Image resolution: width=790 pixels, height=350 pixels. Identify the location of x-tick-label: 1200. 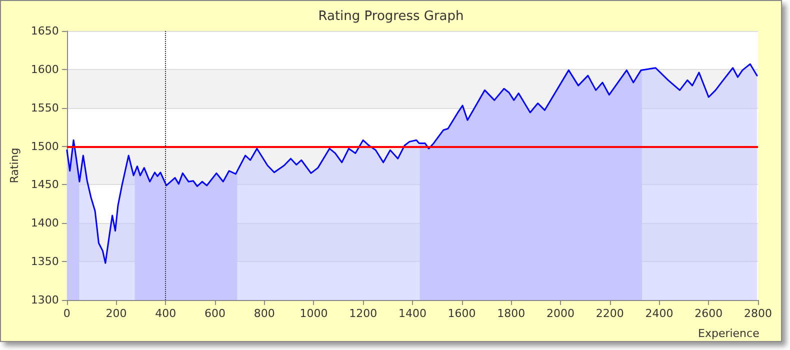
(363, 313).